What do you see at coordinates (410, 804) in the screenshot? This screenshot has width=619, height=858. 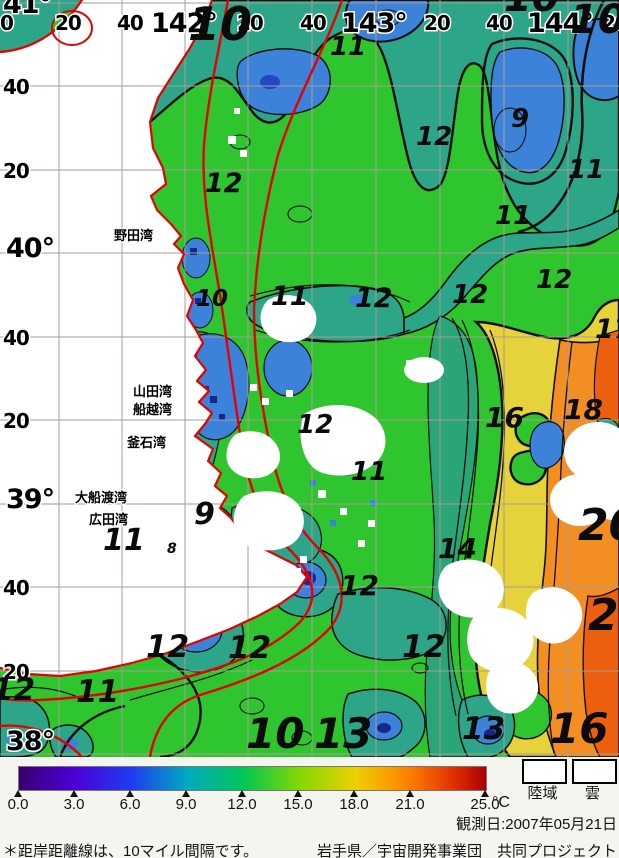 I see `colorbar-tick-label: 21.0` at bounding box center [410, 804].